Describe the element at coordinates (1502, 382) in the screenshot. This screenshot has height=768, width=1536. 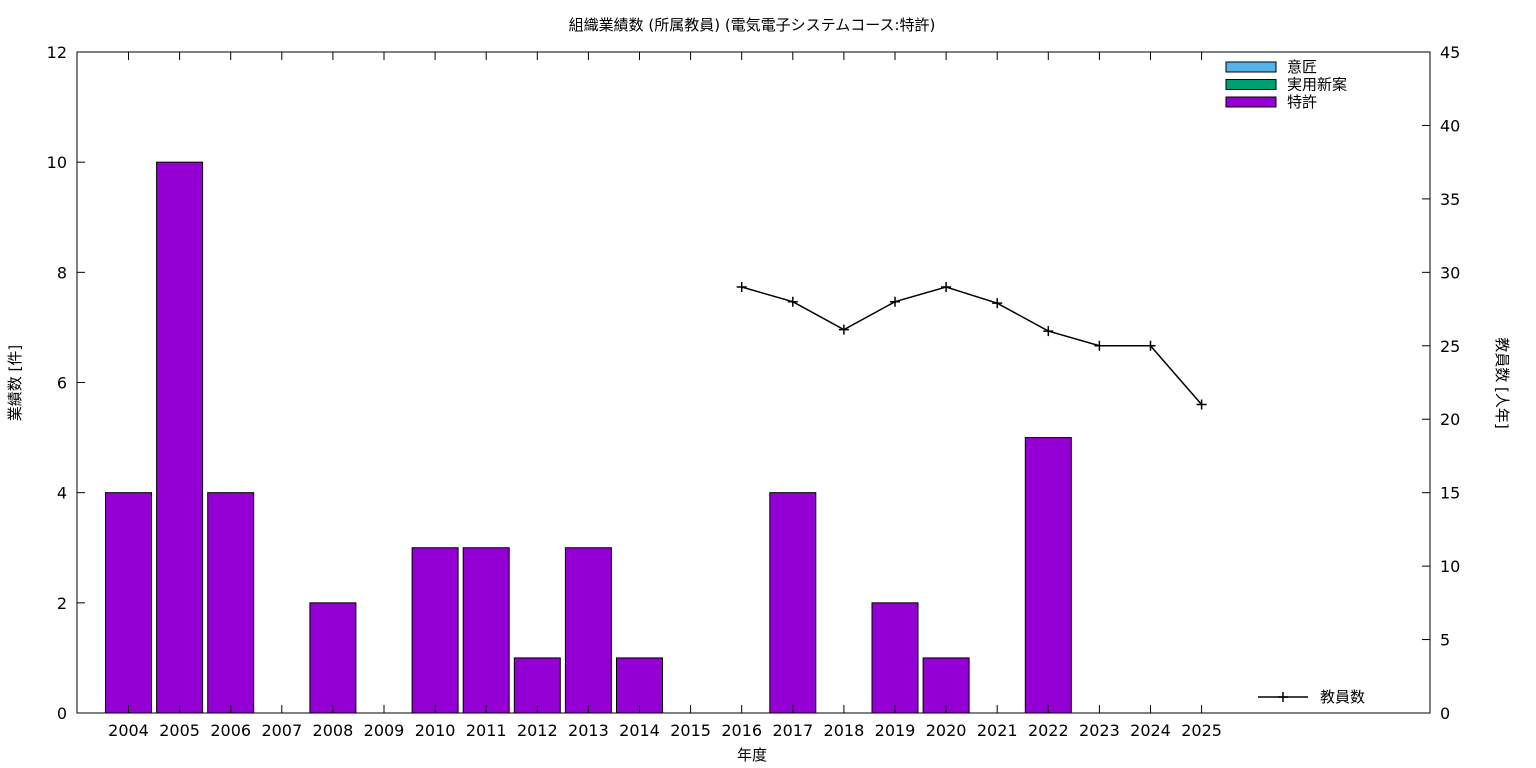
I see `y2-axis-title: 教員数 [人年]` at that location.